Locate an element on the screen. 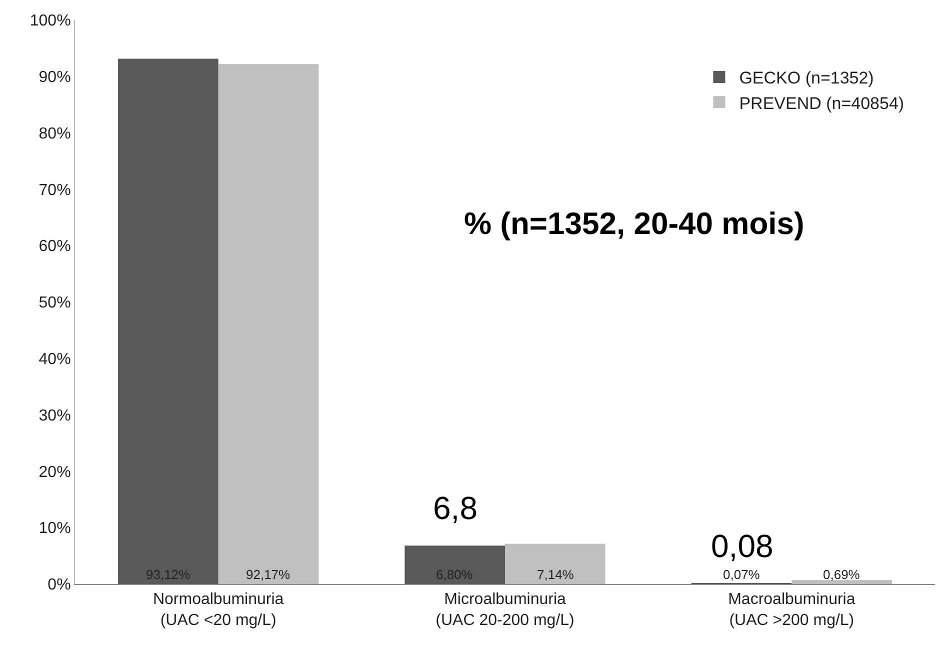 The width and height of the screenshot is (945, 664). x-tick-label: Macroalbuminuria (UAC >200 mg/L) is located at coordinates (792, 610).